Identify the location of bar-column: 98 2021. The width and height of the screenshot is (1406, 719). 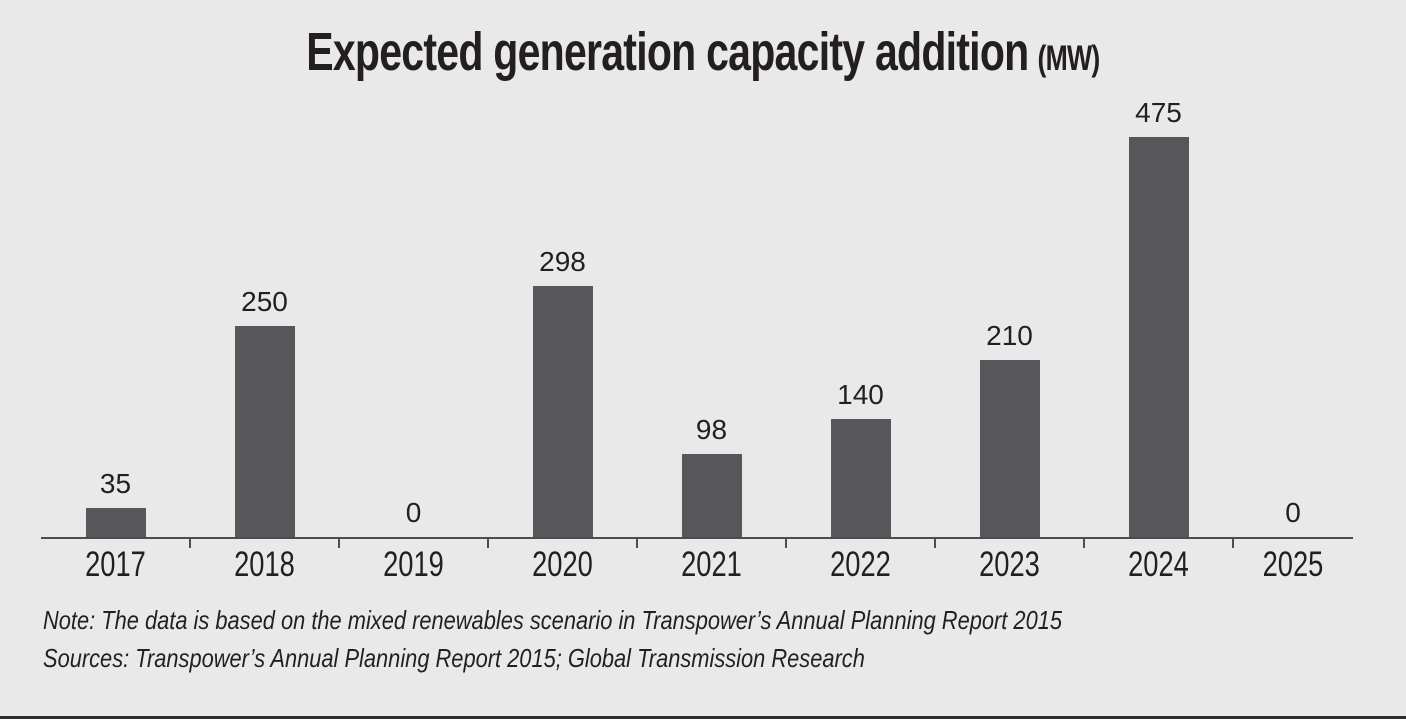
(711, 360).